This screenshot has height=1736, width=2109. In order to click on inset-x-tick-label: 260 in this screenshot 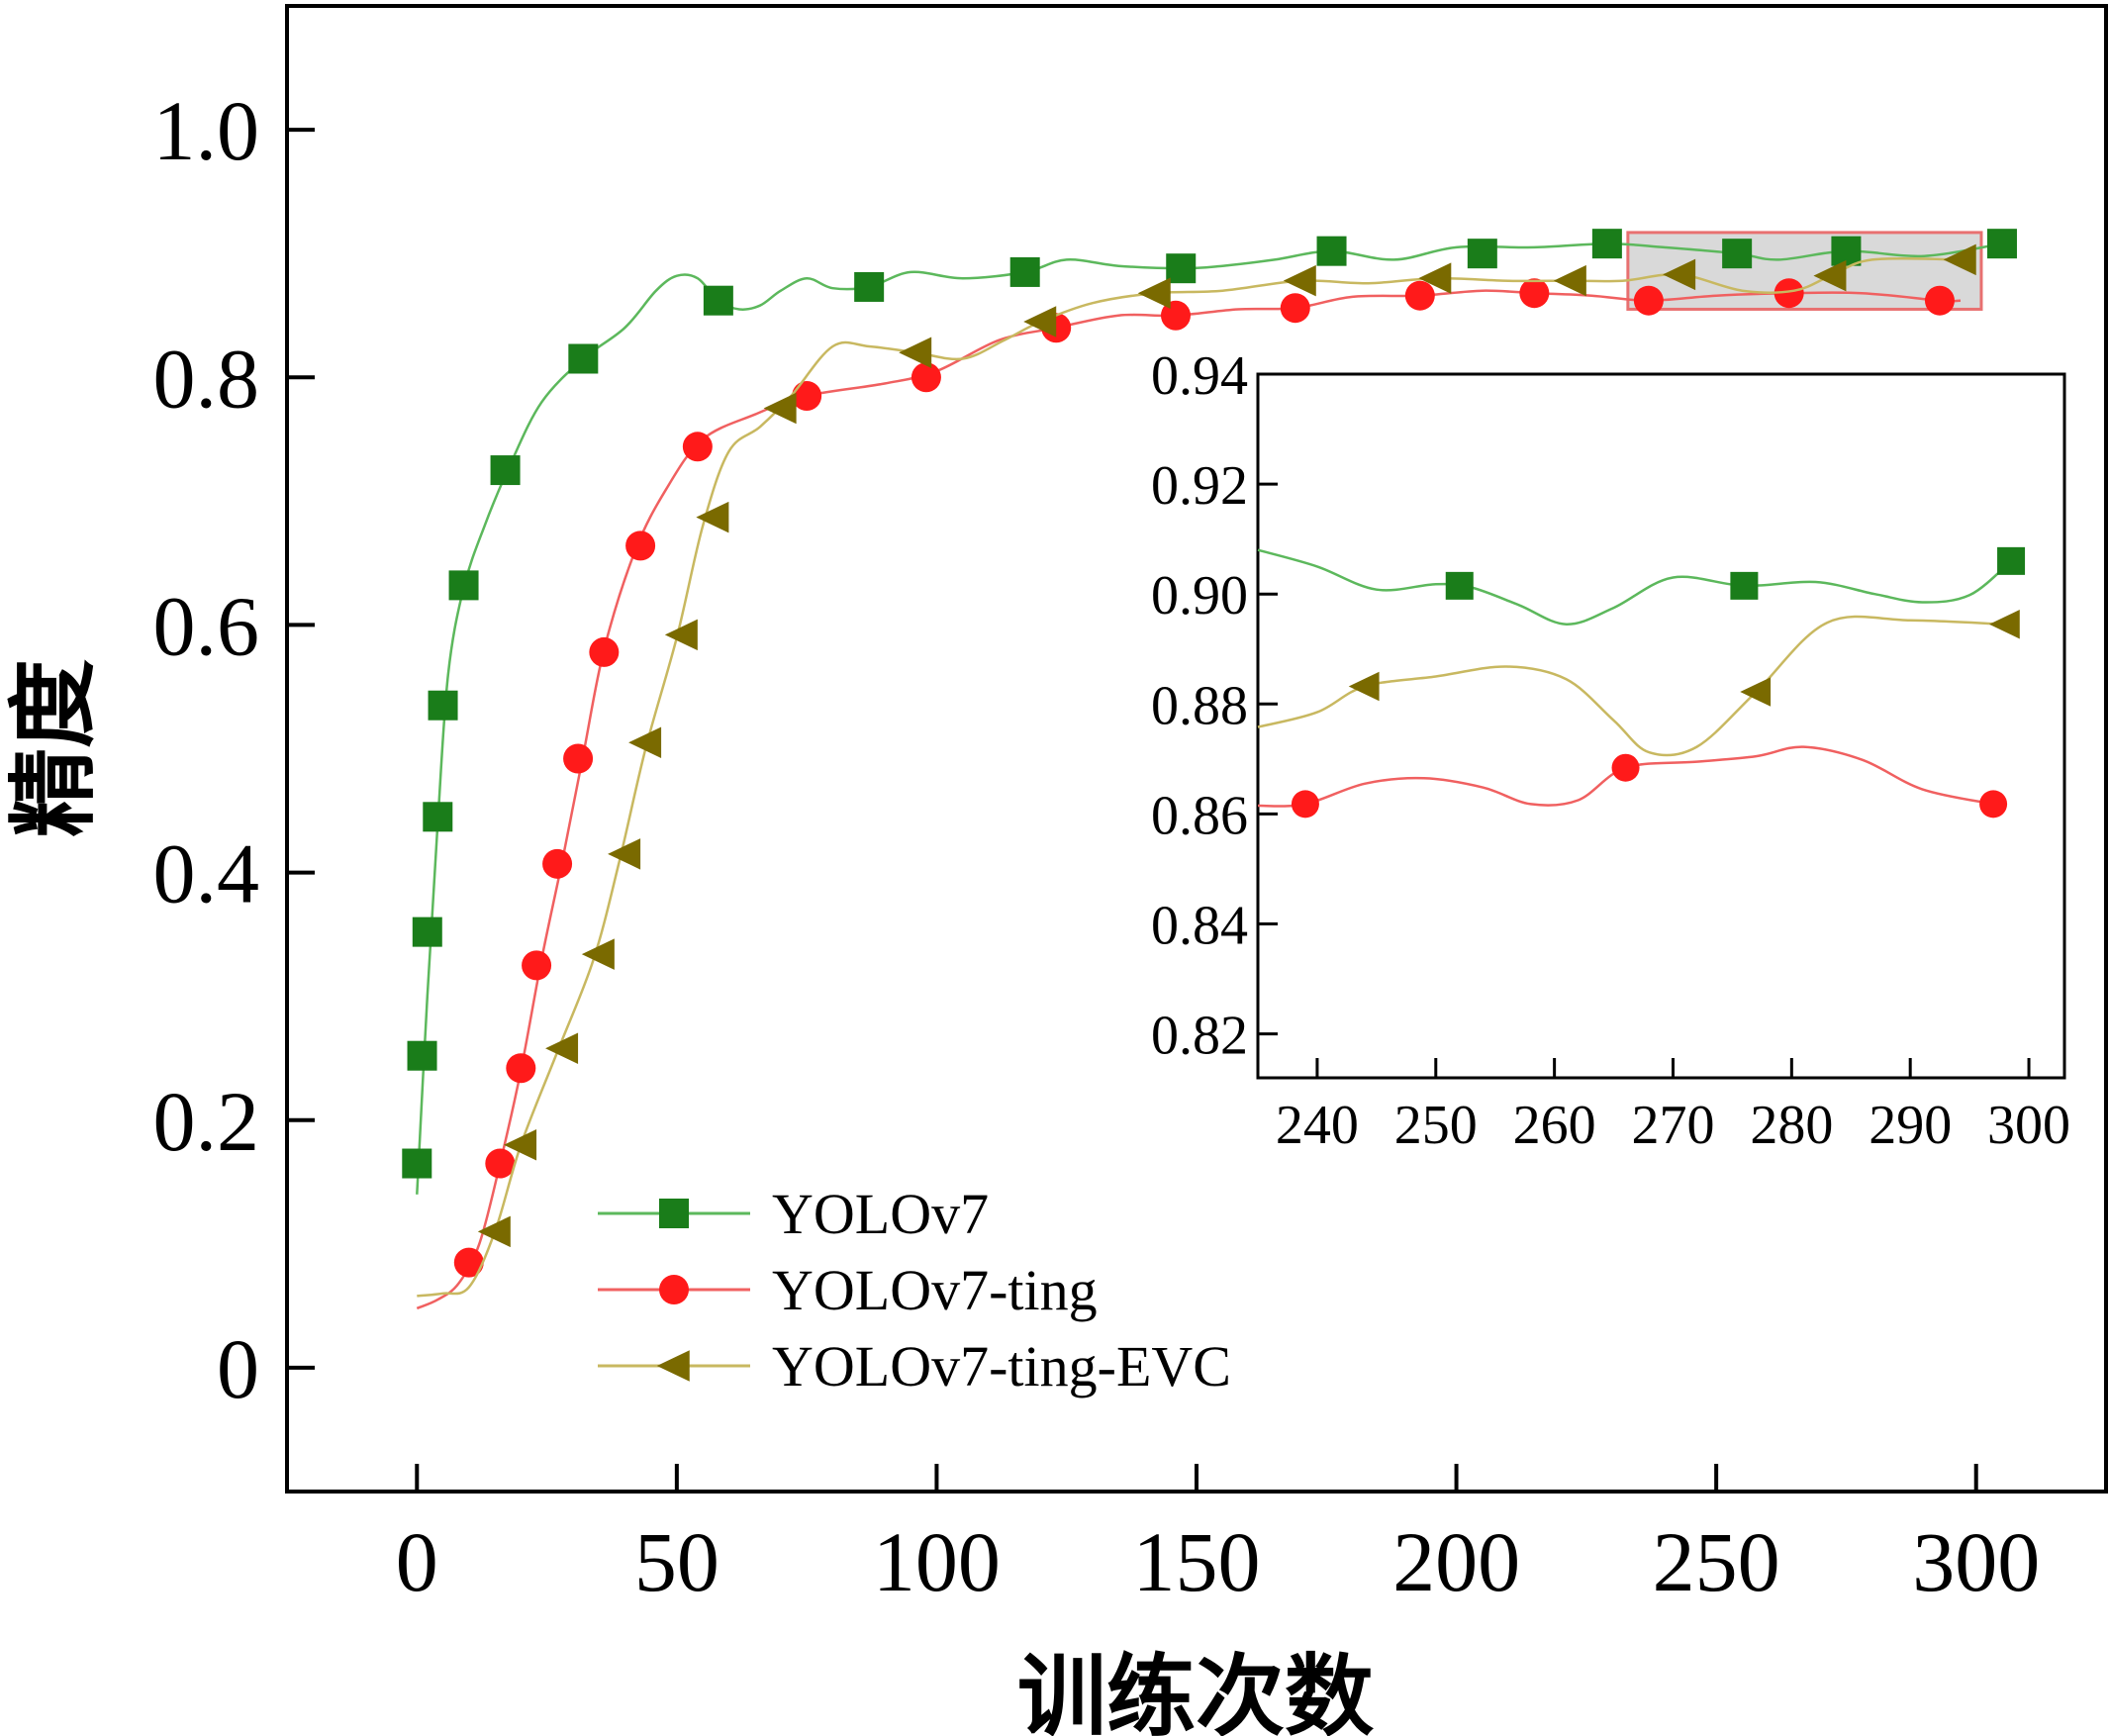, I will do `click(1554, 1125)`.